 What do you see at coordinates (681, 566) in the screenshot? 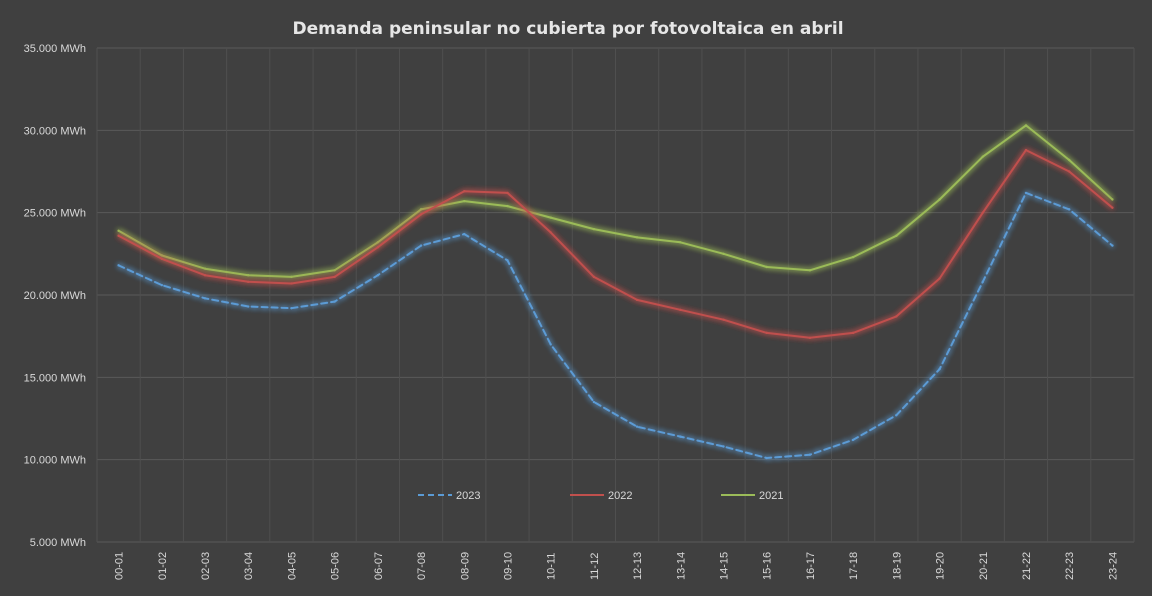
I see `x-tick-label: 13-14` at bounding box center [681, 566].